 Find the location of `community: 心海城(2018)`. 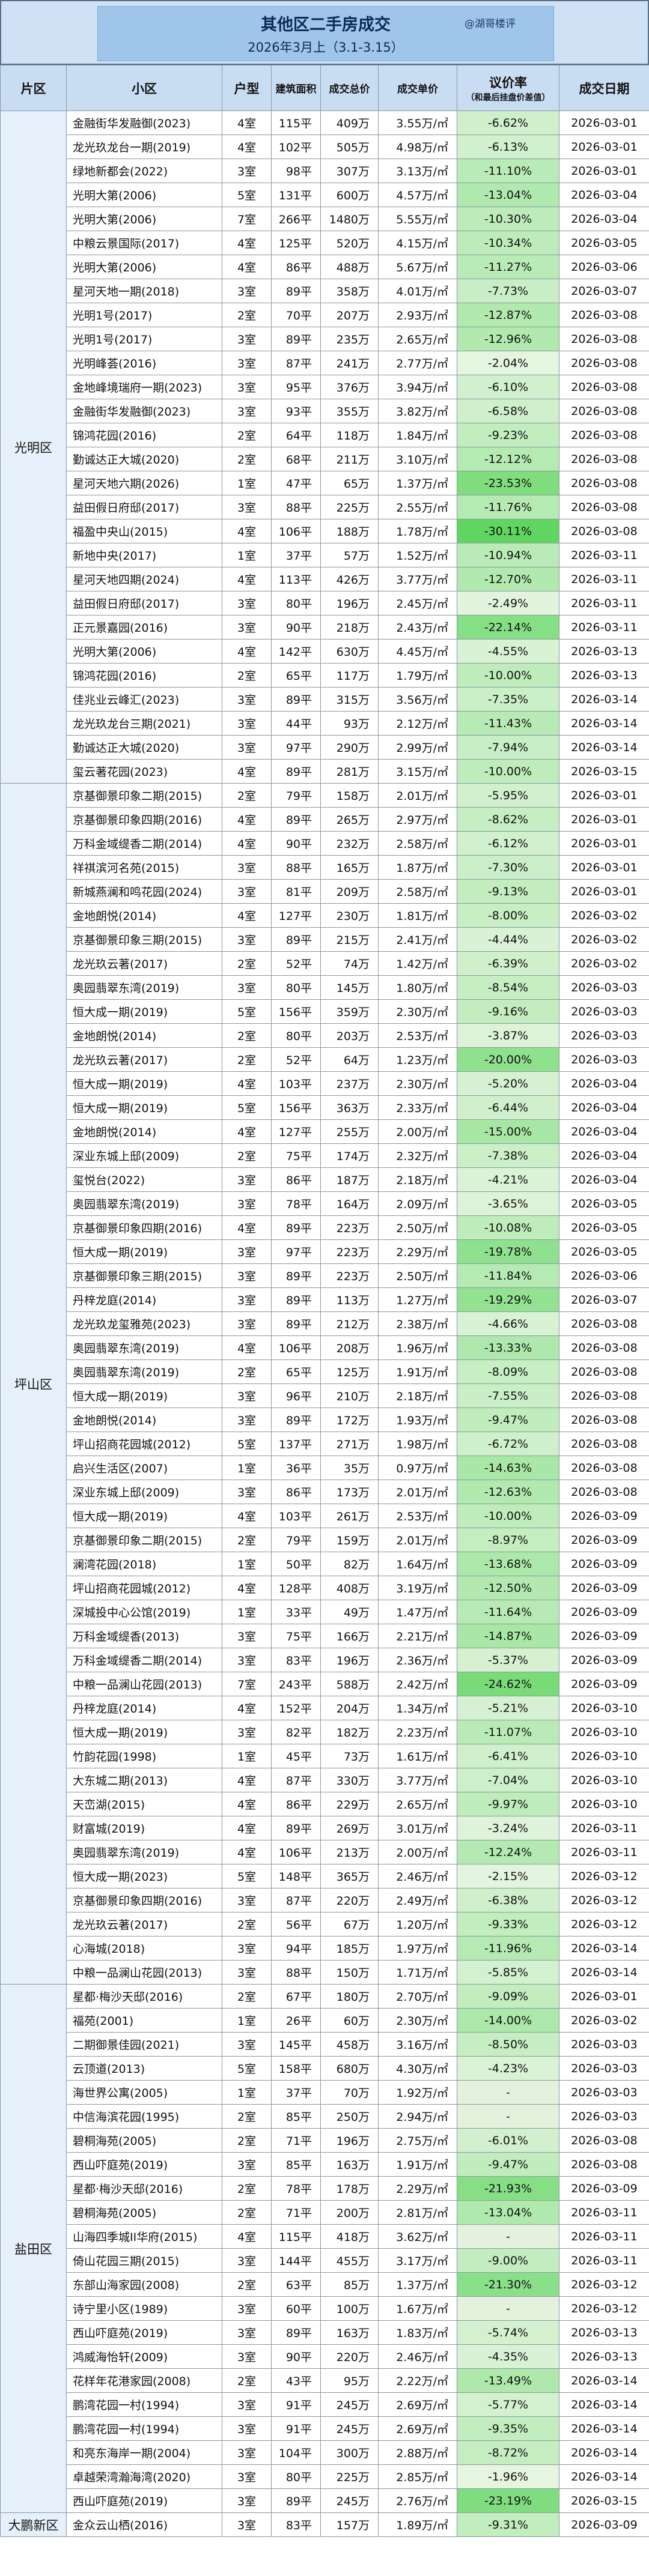

community: 心海城(2018) is located at coordinates (144, 1949).